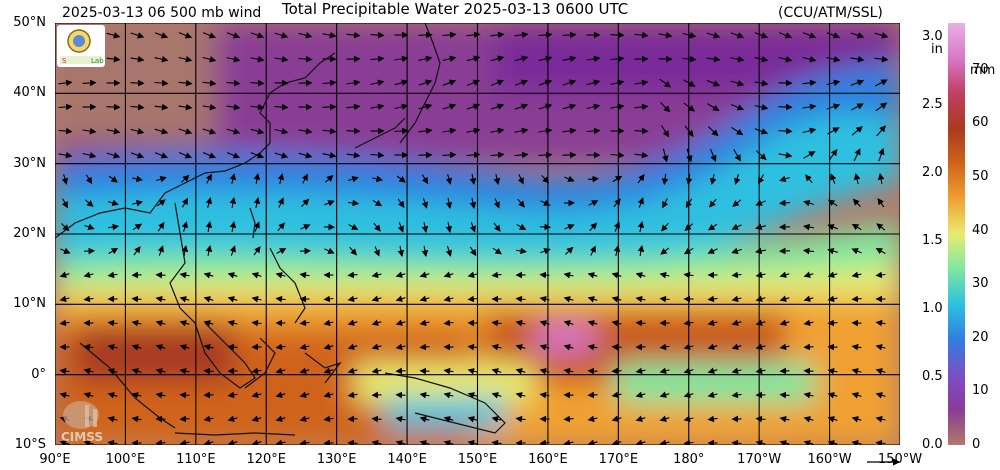 The height and width of the screenshot is (470, 1000). What do you see at coordinates (976, 444) in the screenshot?
I see `colorbar-mm-tick: 0` at bounding box center [976, 444].